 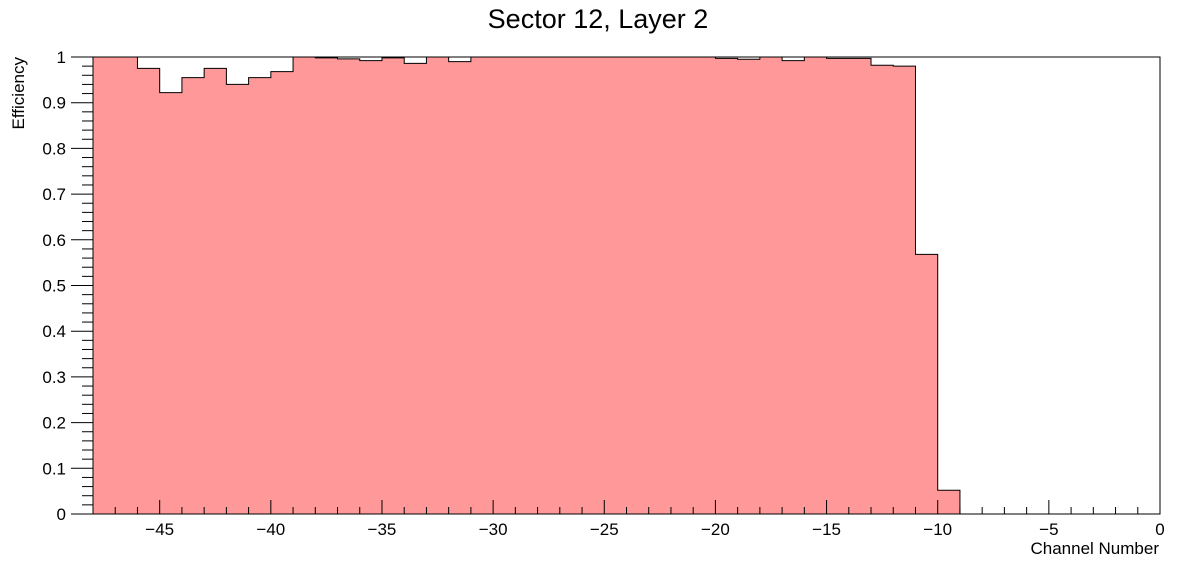 What do you see at coordinates (937, 529) in the screenshot?
I see `x-tick-label: −10` at bounding box center [937, 529].